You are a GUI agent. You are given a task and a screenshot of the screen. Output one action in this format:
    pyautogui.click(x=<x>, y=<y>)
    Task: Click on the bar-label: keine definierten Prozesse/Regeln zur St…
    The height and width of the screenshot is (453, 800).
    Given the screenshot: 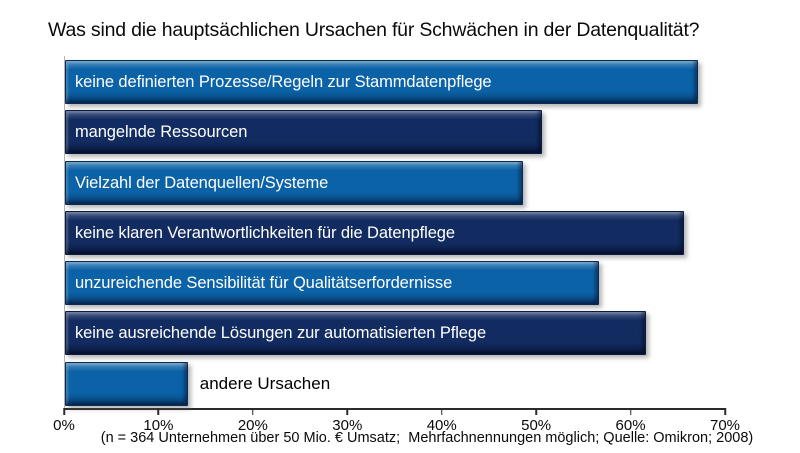 What is the action you would take?
    pyautogui.click(x=283, y=82)
    